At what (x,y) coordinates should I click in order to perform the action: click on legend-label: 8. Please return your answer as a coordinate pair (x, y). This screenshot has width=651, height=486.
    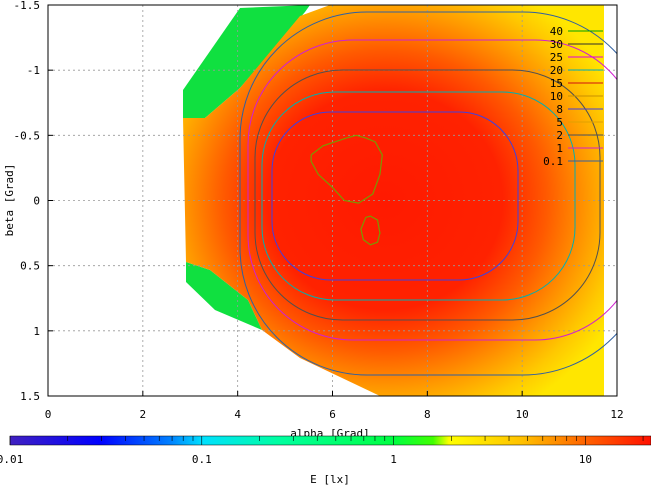
    Looking at the image, I should click on (559, 109).